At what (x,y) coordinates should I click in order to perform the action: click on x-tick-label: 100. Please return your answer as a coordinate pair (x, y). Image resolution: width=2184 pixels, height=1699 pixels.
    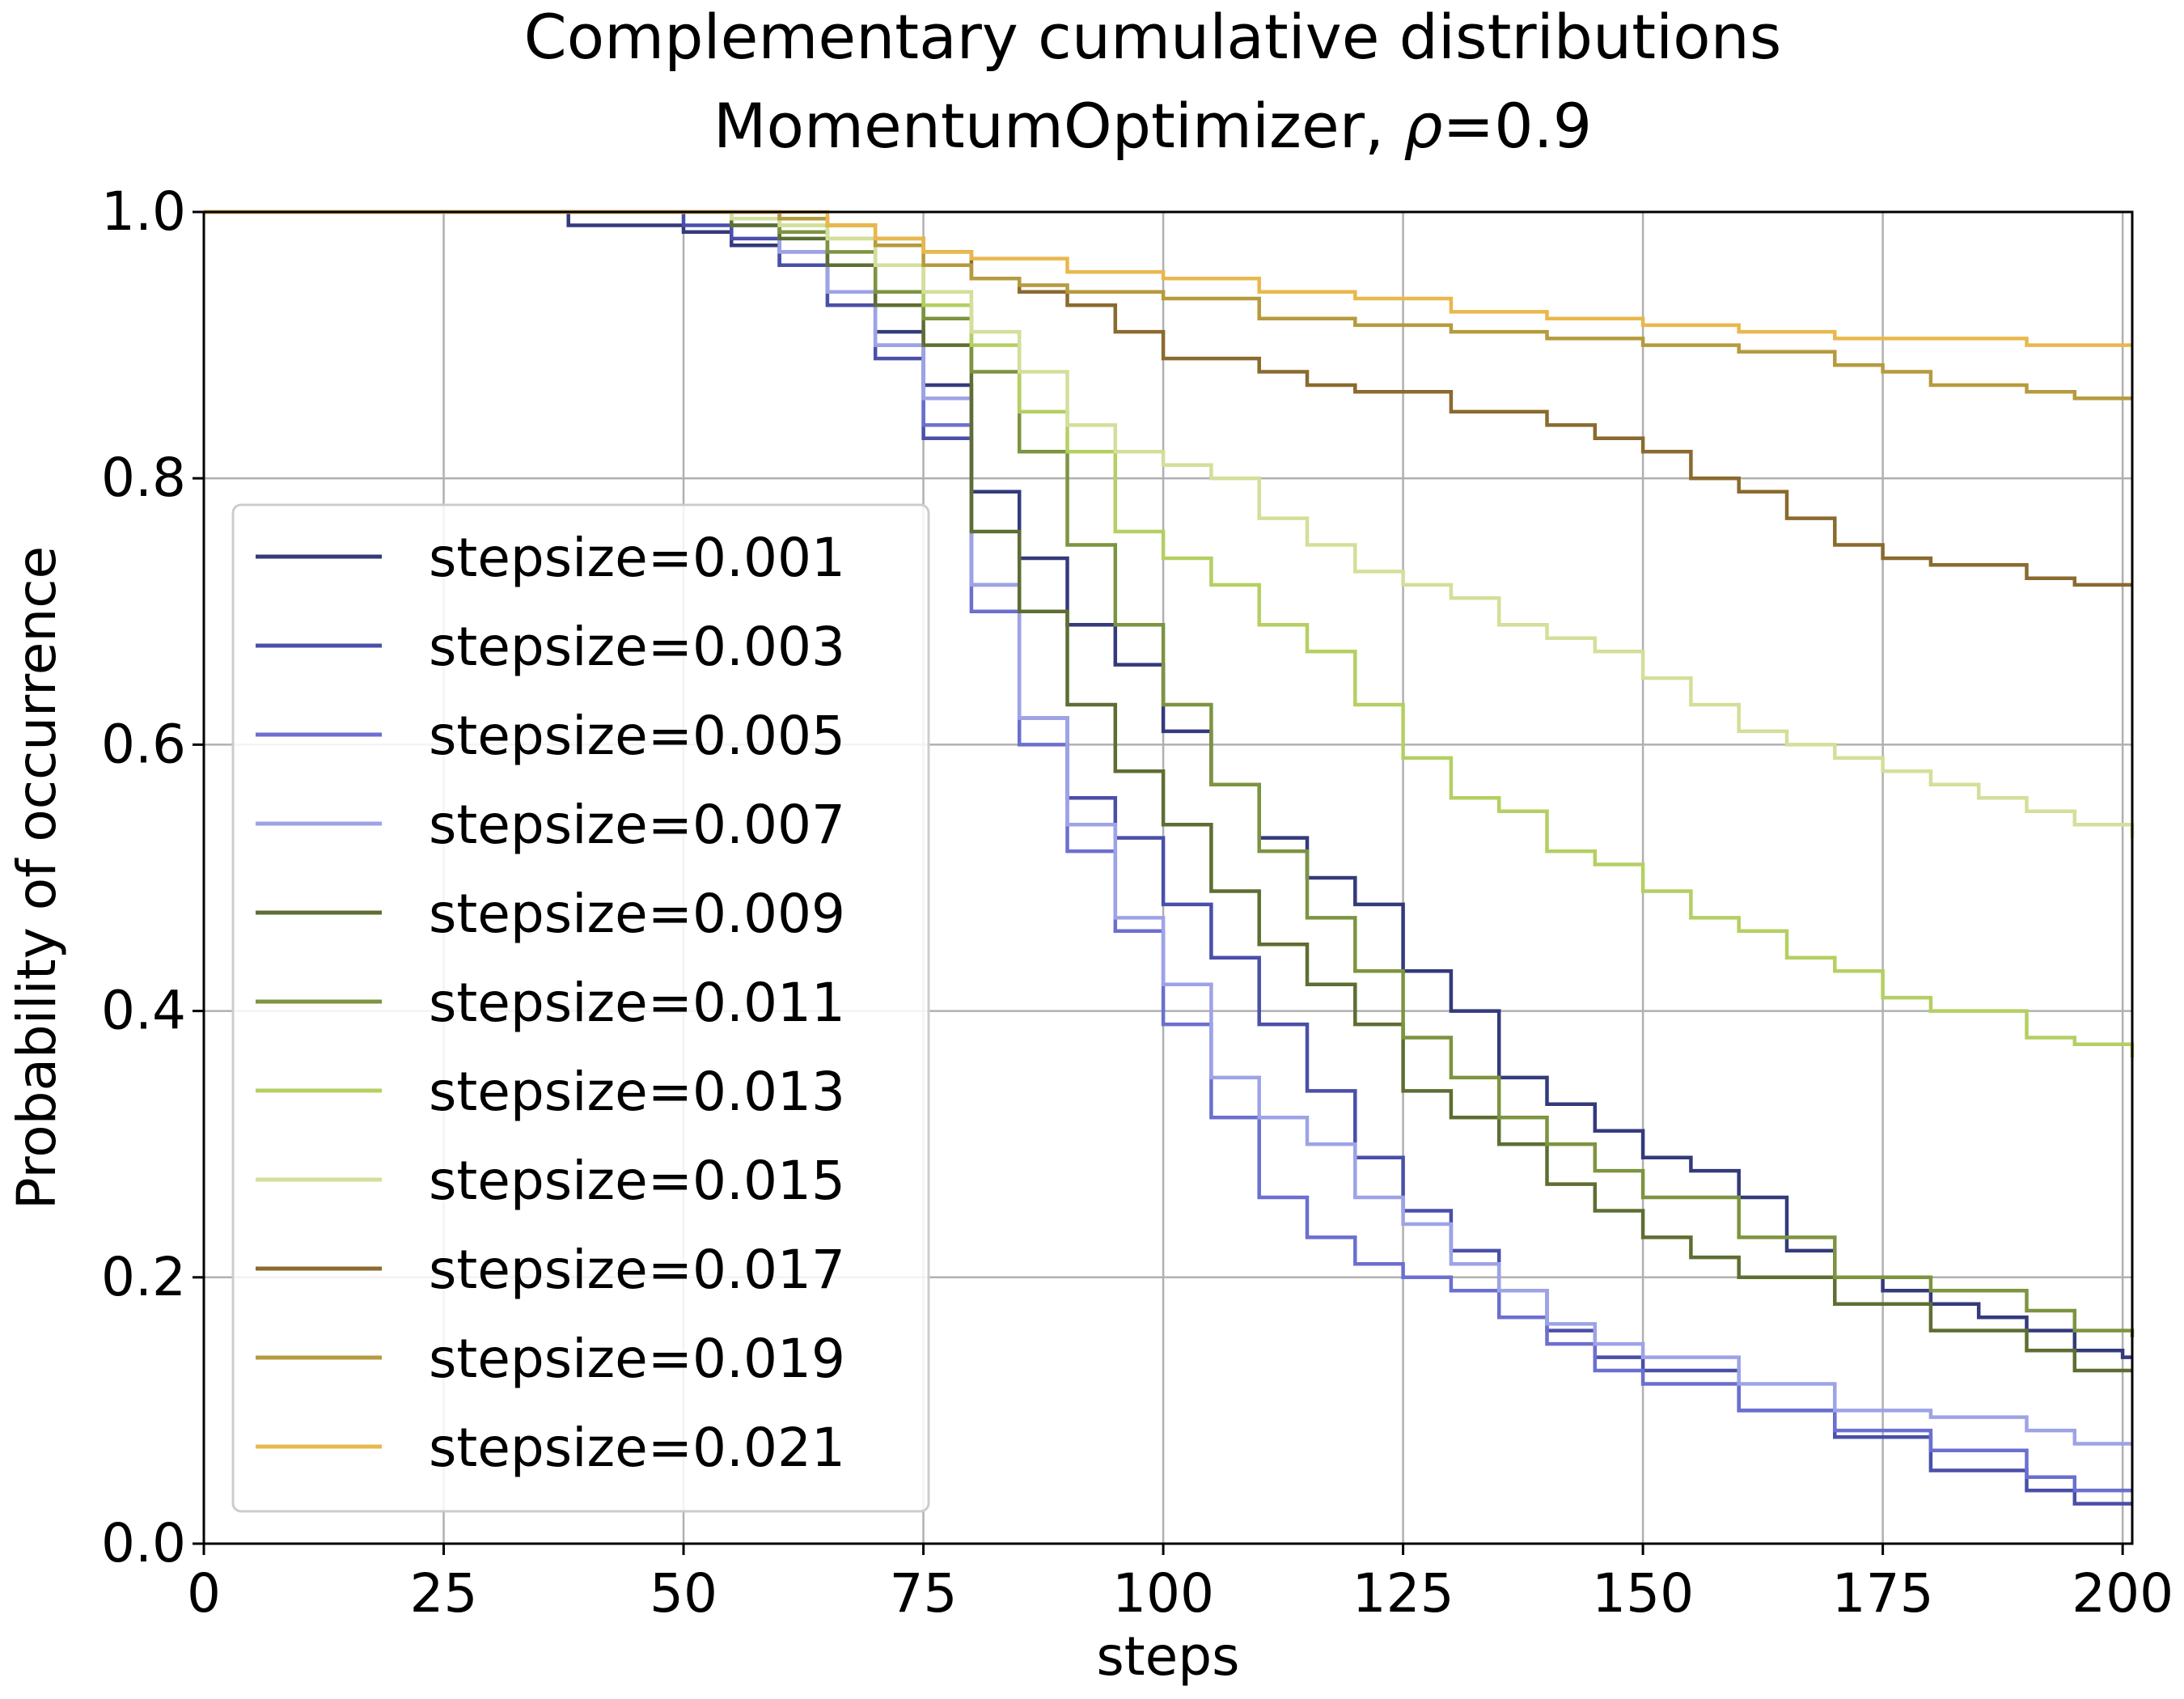
    Looking at the image, I should click on (1163, 1593).